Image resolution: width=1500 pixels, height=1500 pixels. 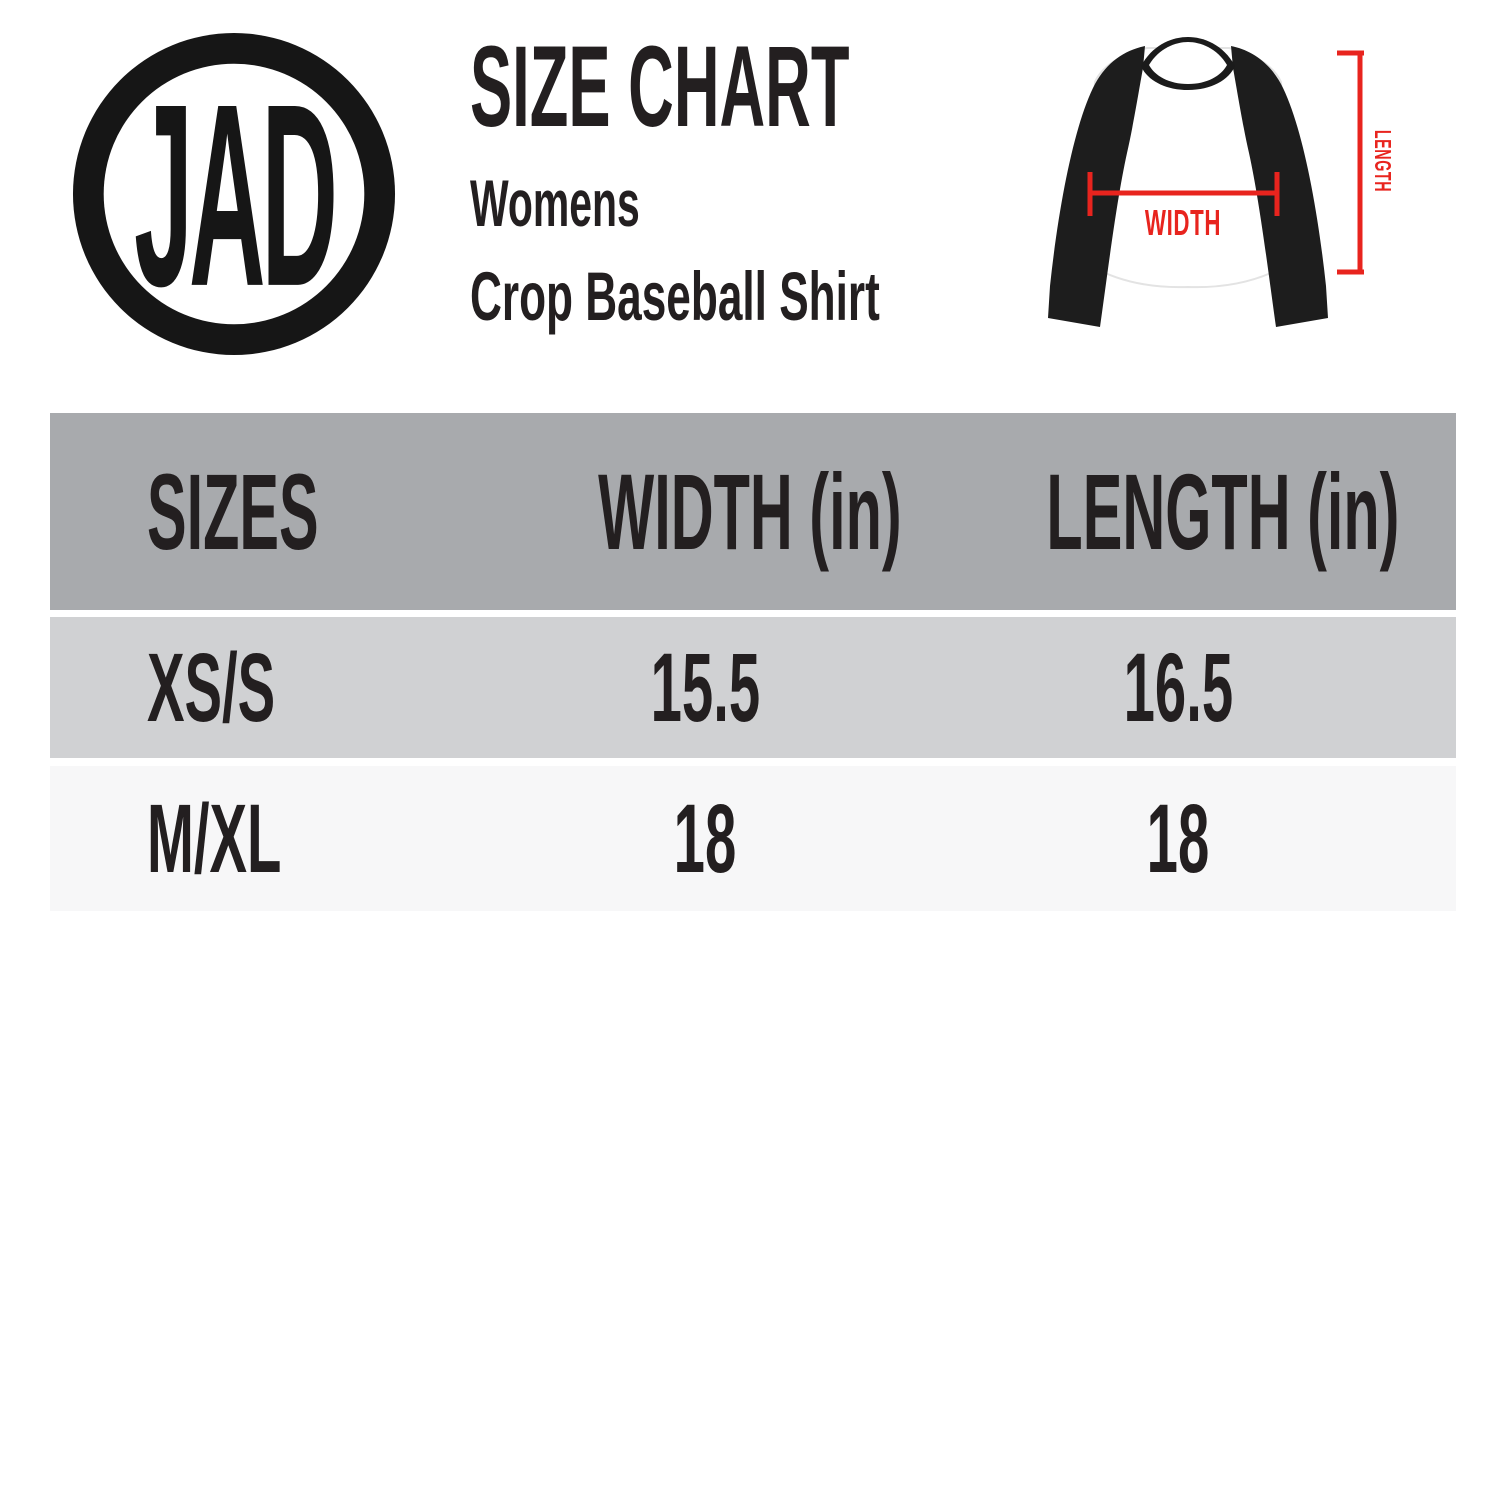 What do you see at coordinates (1178, 687) in the screenshot?
I see `length-value-cell: 16.5` at bounding box center [1178, 687].